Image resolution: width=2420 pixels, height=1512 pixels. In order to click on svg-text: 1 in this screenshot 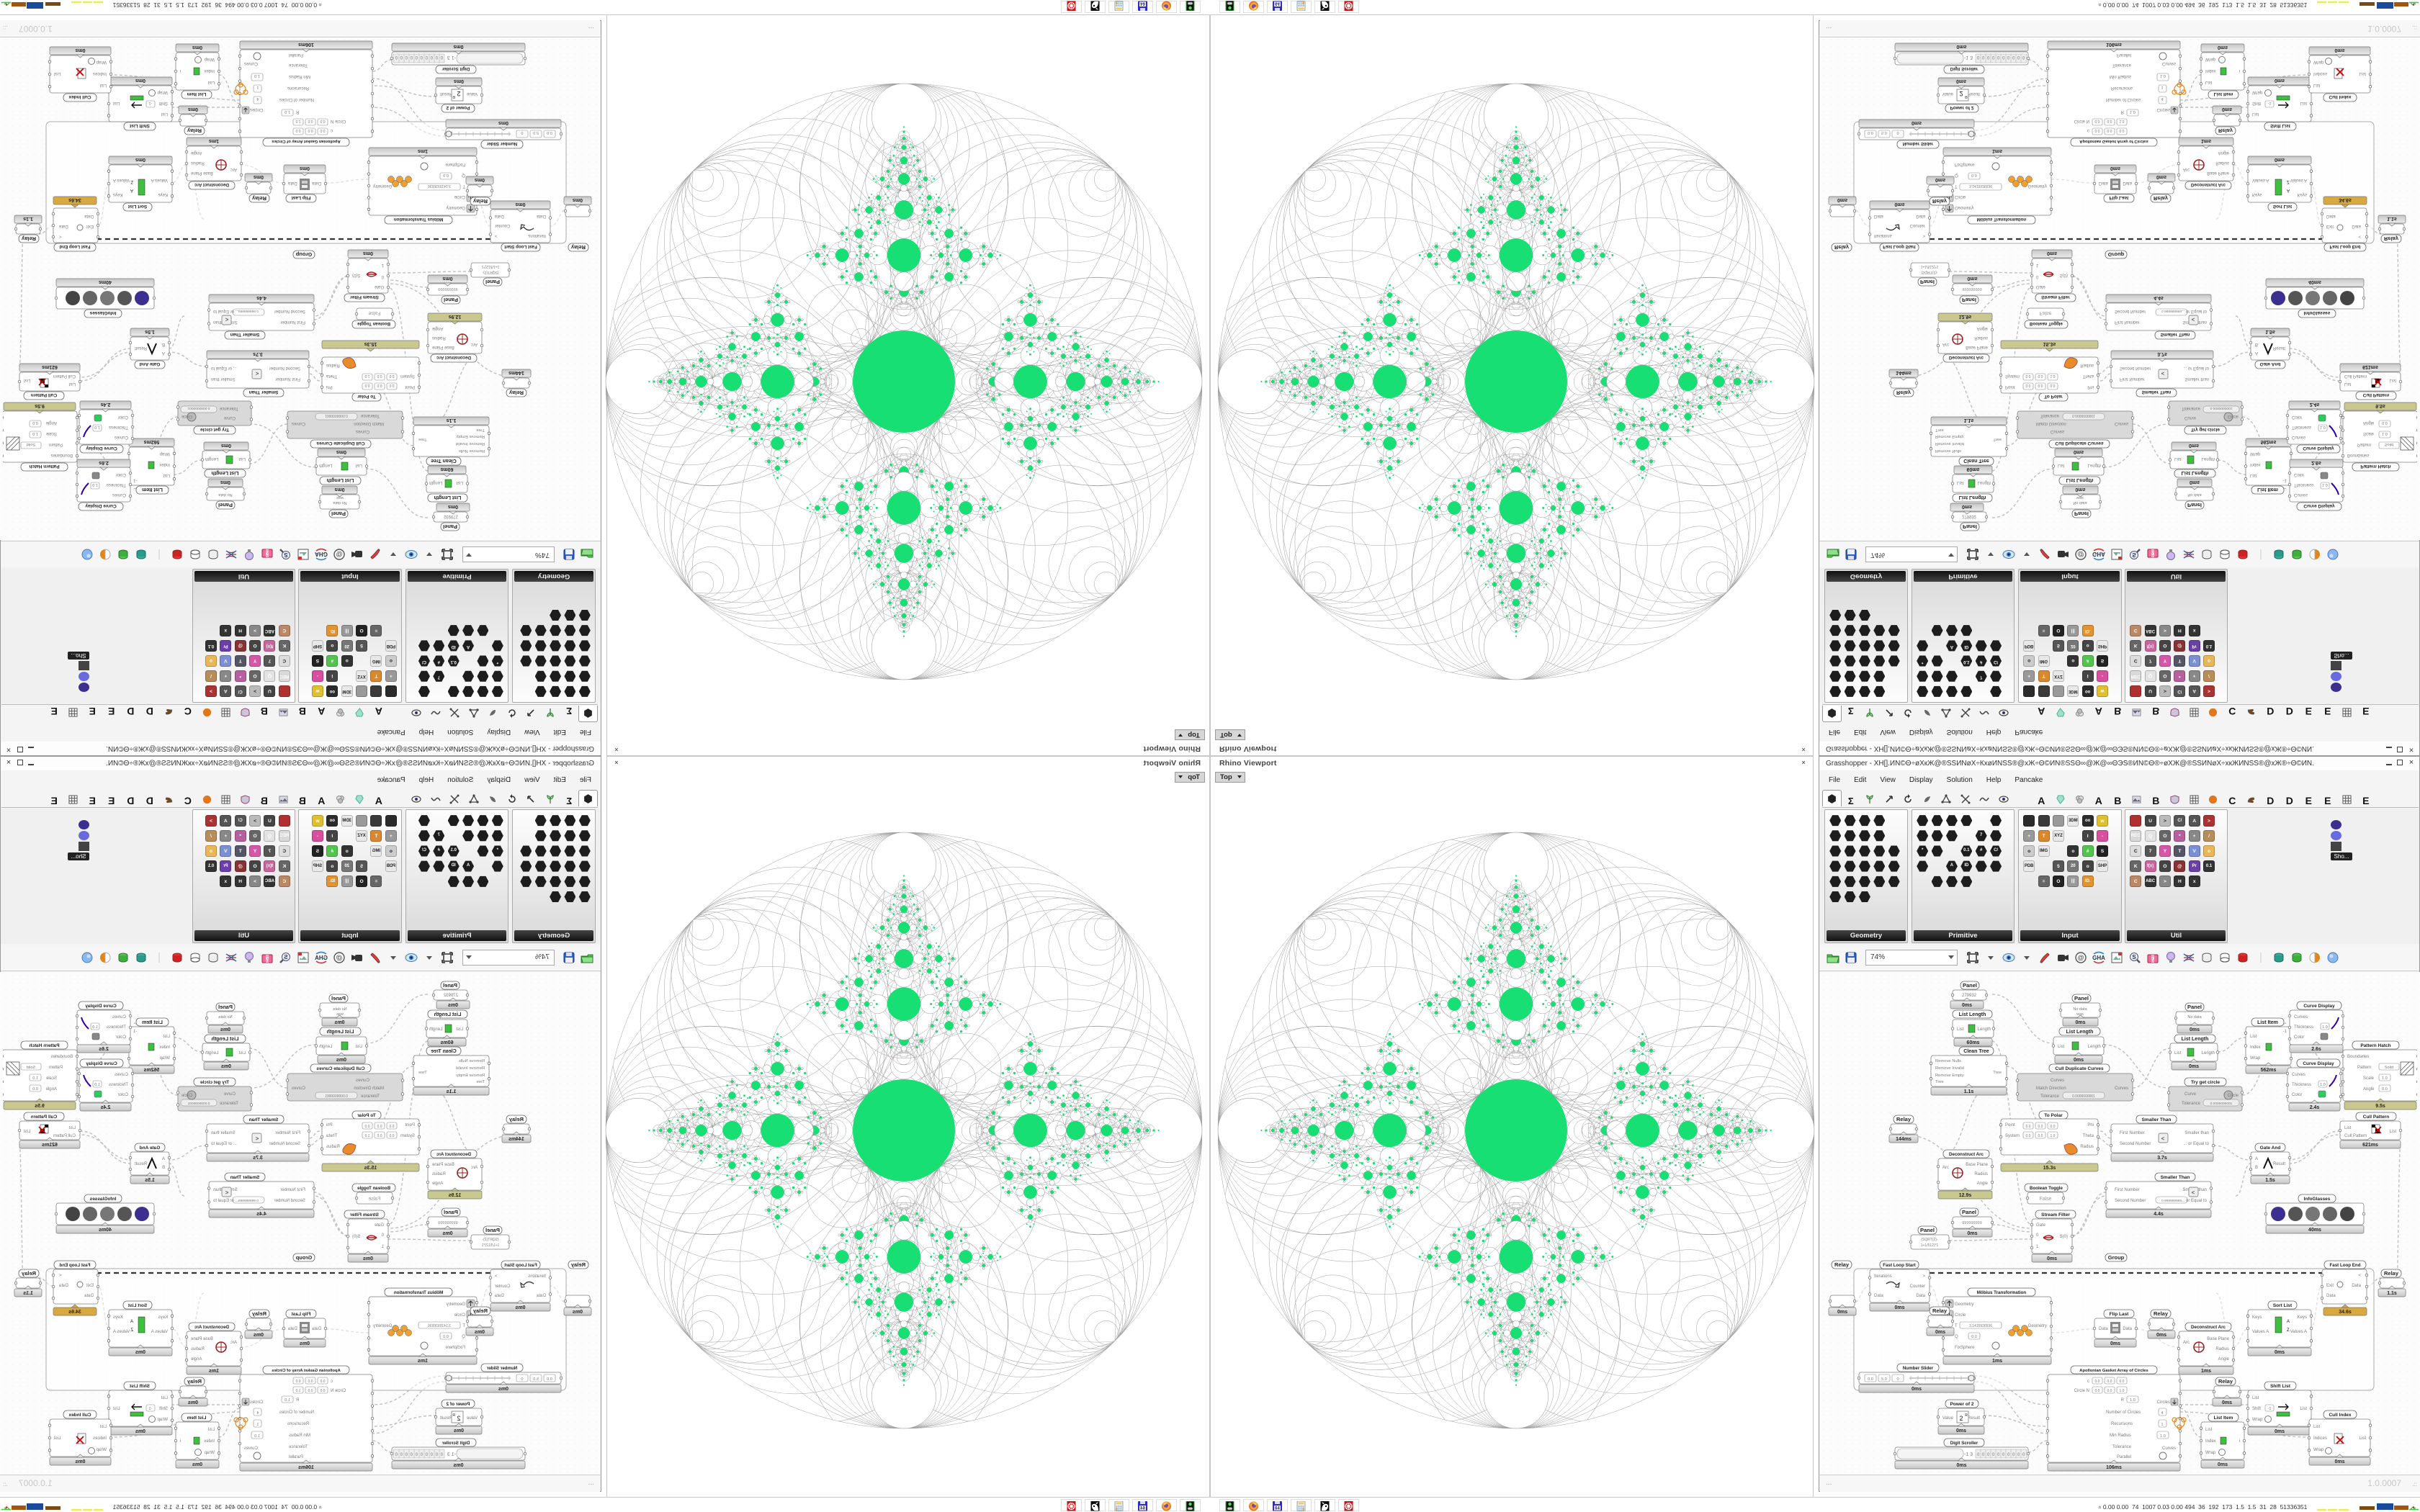, I will do `click(383, 1247)`.